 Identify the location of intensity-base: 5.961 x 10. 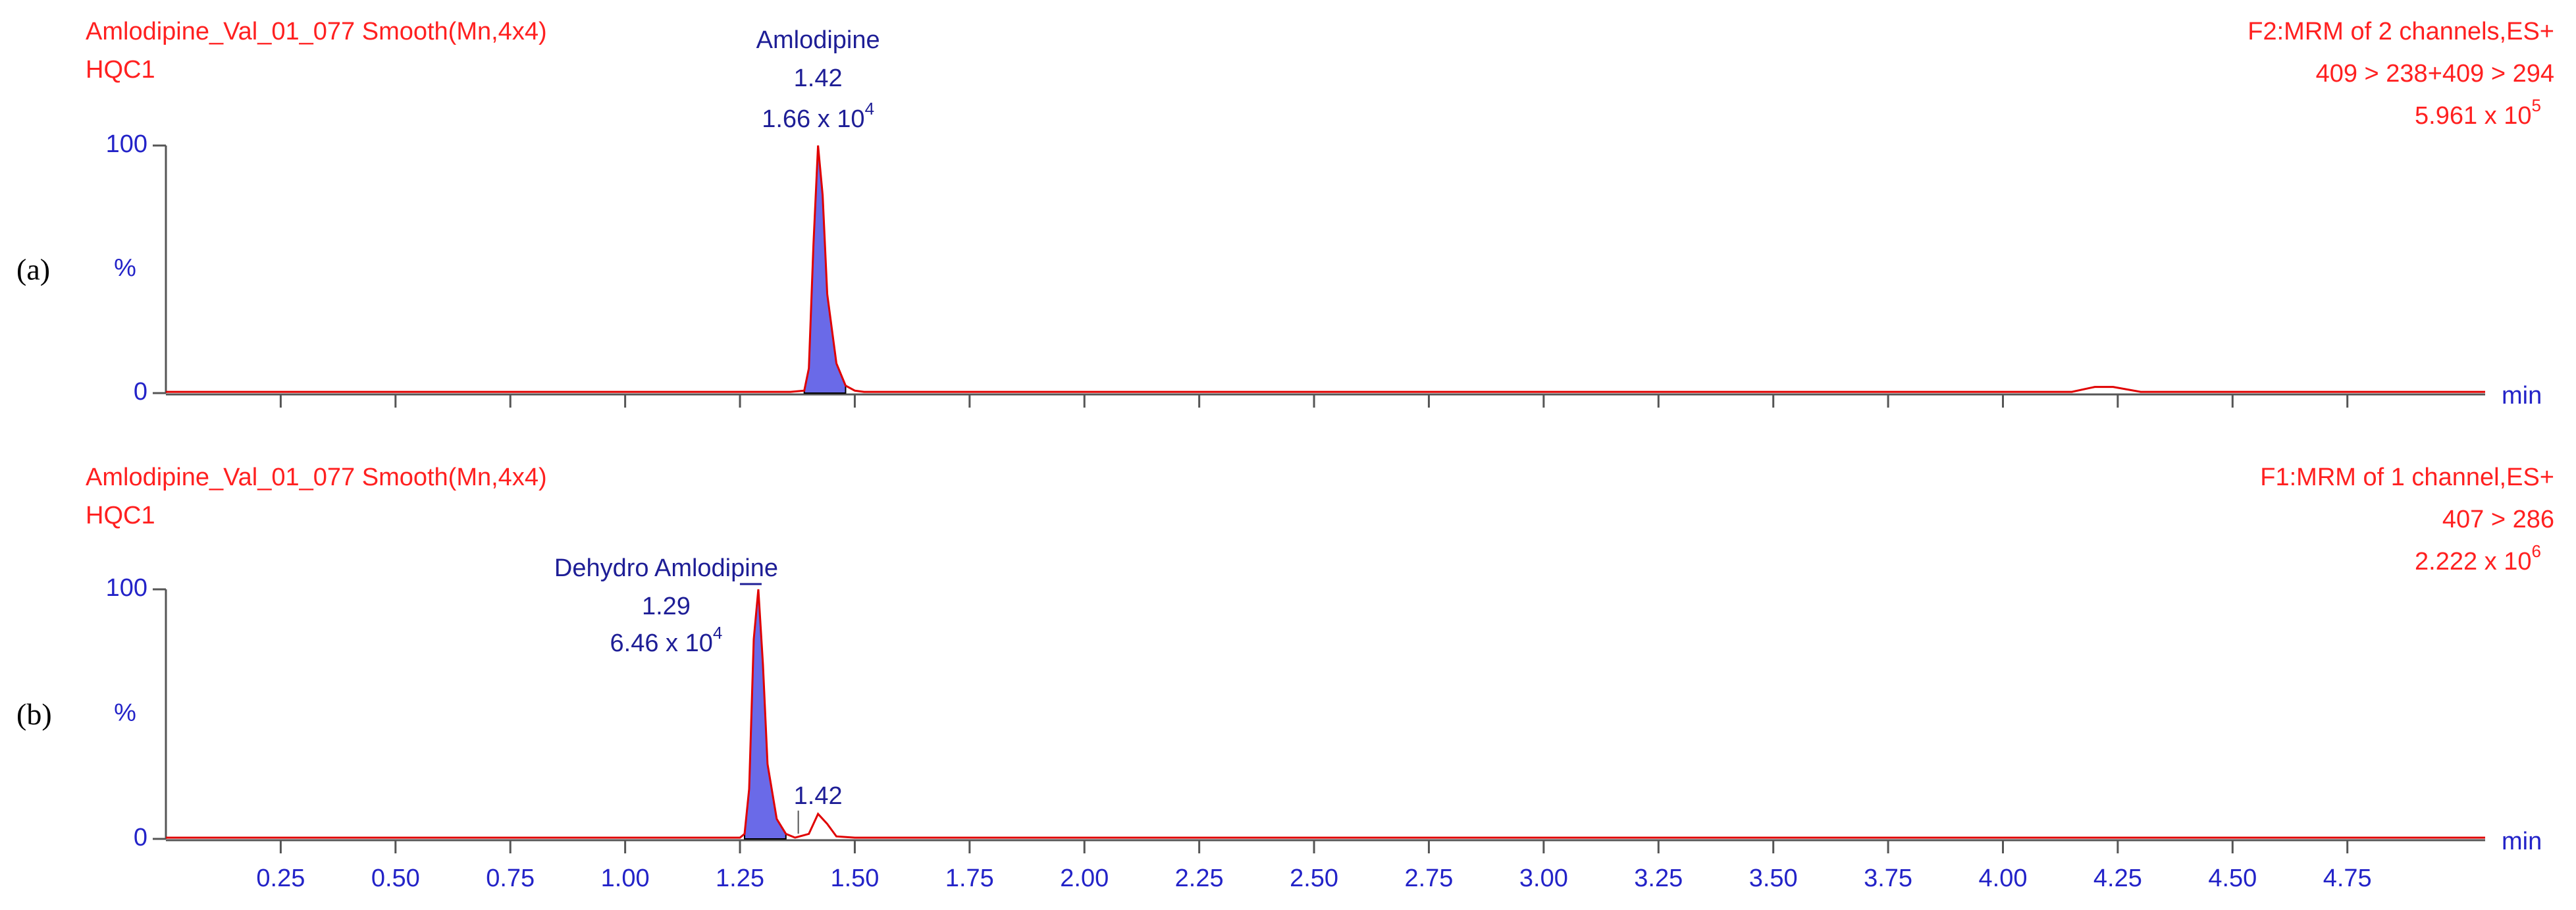
(2473, 116).